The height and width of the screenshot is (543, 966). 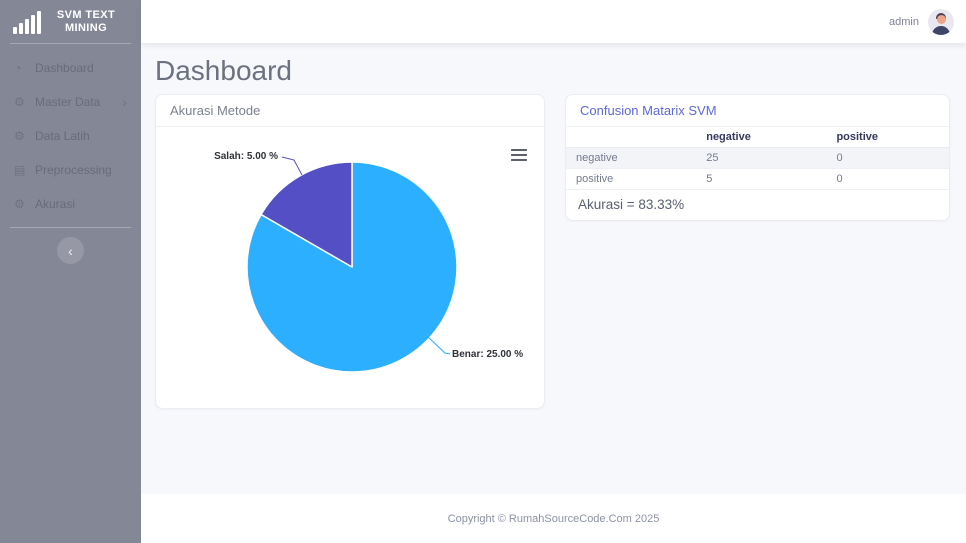 I want to click on table-header-row: negative positive, so click(x=757, y=137).